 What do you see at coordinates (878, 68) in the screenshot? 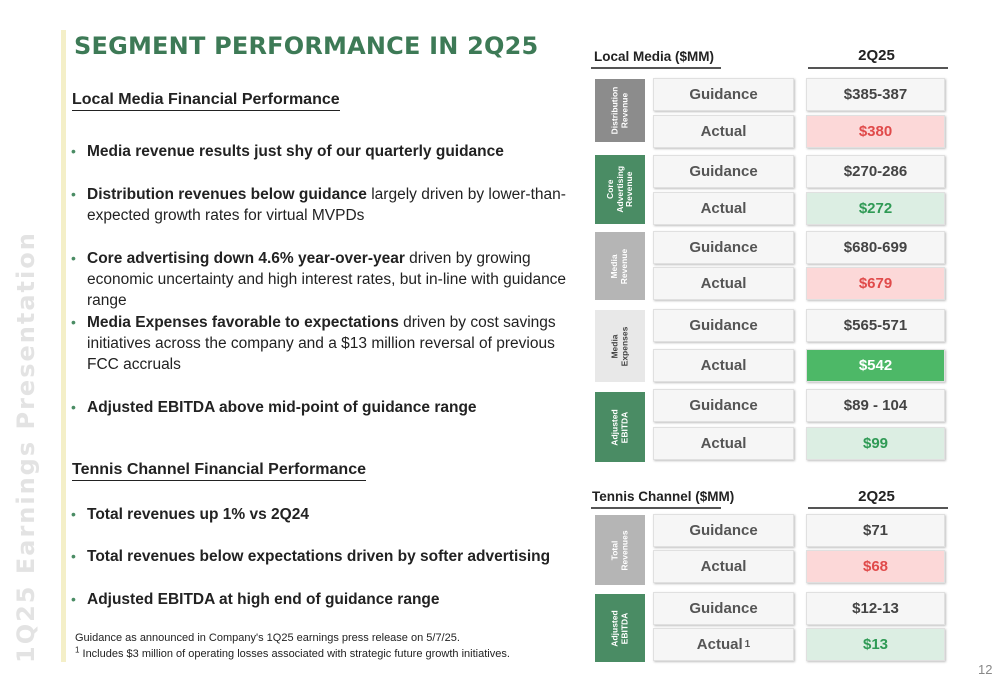
I see `local-period-rule` at bounding box center [878, 68].